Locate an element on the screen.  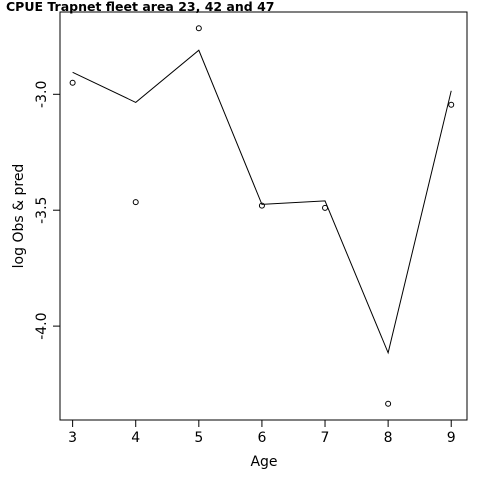
x-tick-label: 4 is located at coordinates (135, 438).